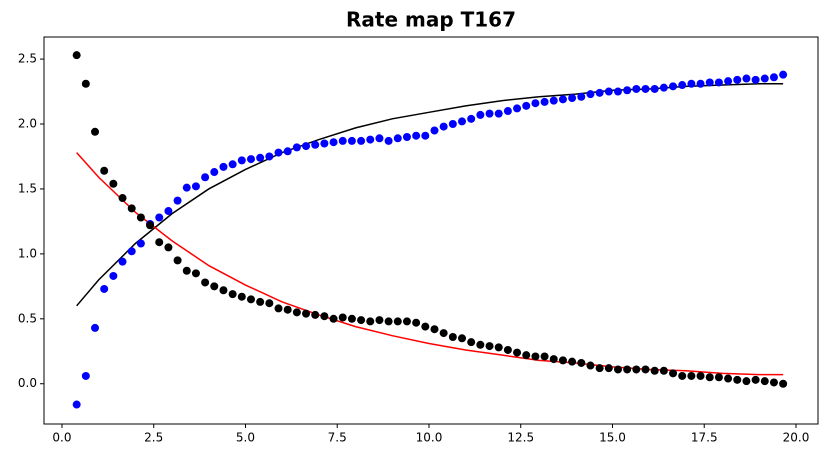  What do you see at coordinates (27, 253) in the screenshot?
I see `y-tick-label: 1.0` at bounding box center [27, 253].